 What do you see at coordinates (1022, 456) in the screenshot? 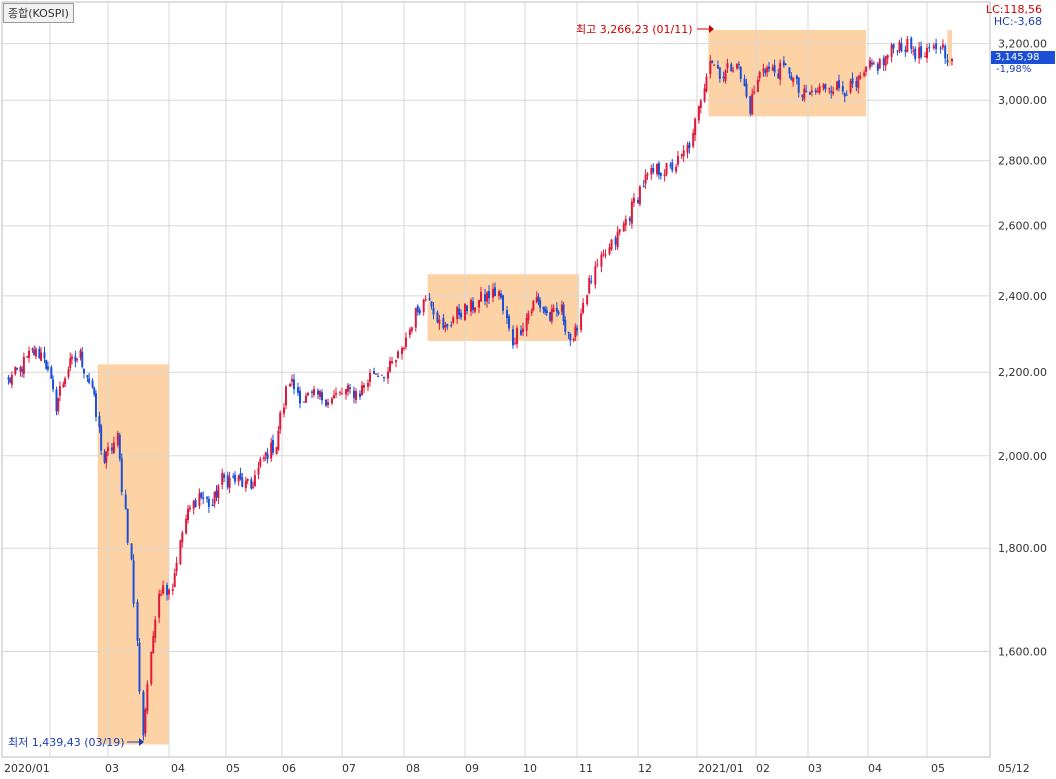
I see `y-tick-label-2: 2,000.00` at bounding box center [1022, 456].